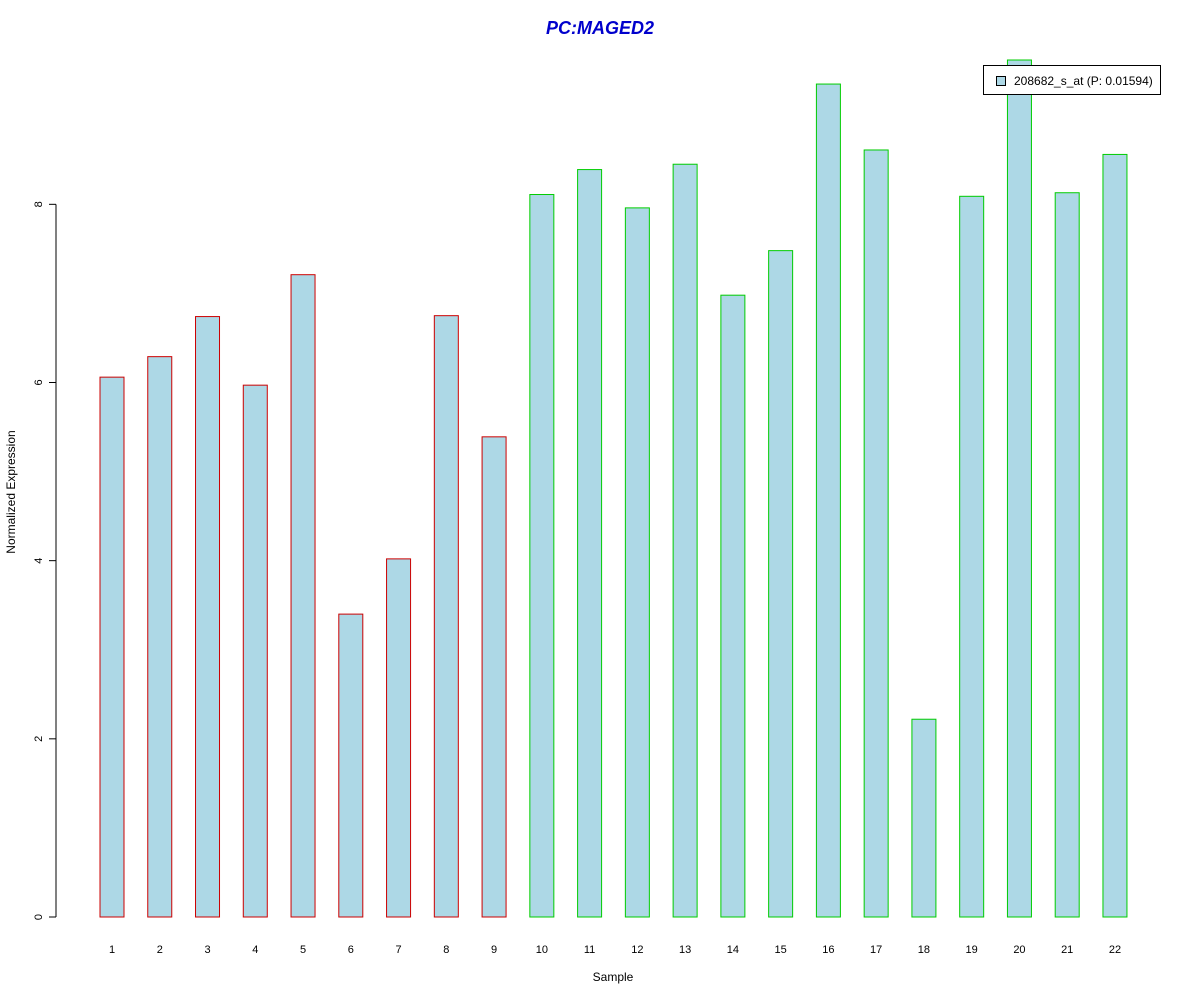  What do you see at coordinates (39, 204) in the screenshot?
I see `y-tick-label: 8` at bounding box center [39, 204].